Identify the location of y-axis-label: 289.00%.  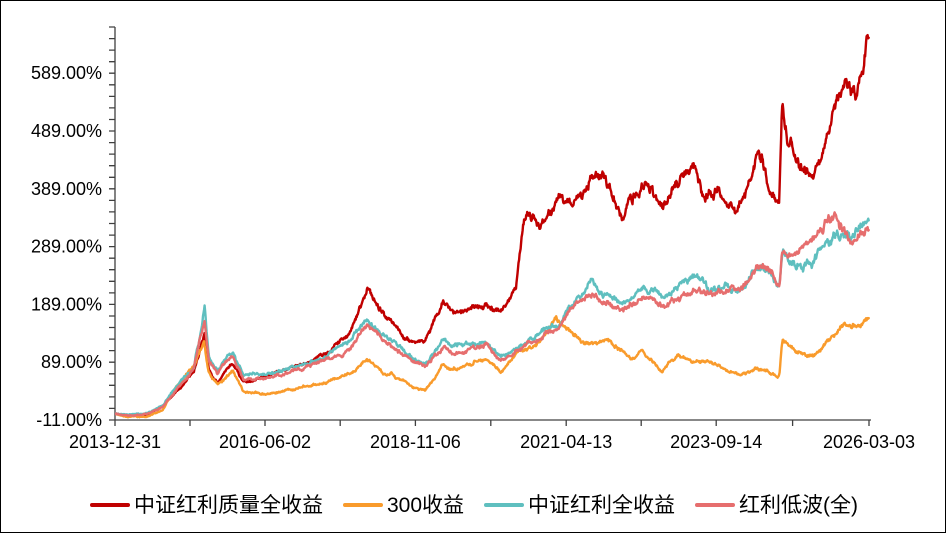
(66, 247).